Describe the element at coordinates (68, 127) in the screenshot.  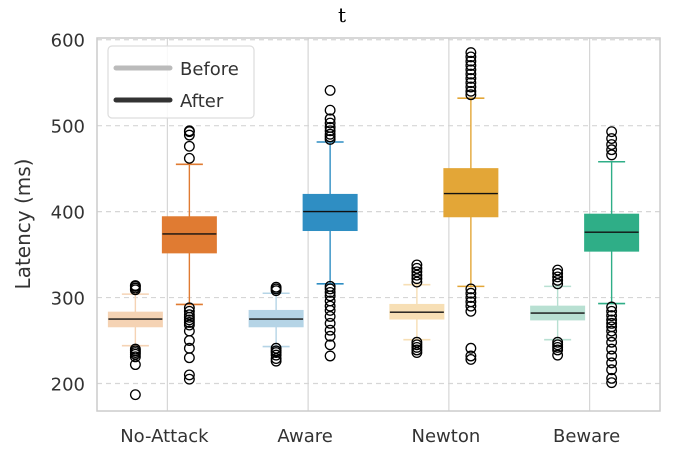
I see `y-tick-label: 500` at that location.